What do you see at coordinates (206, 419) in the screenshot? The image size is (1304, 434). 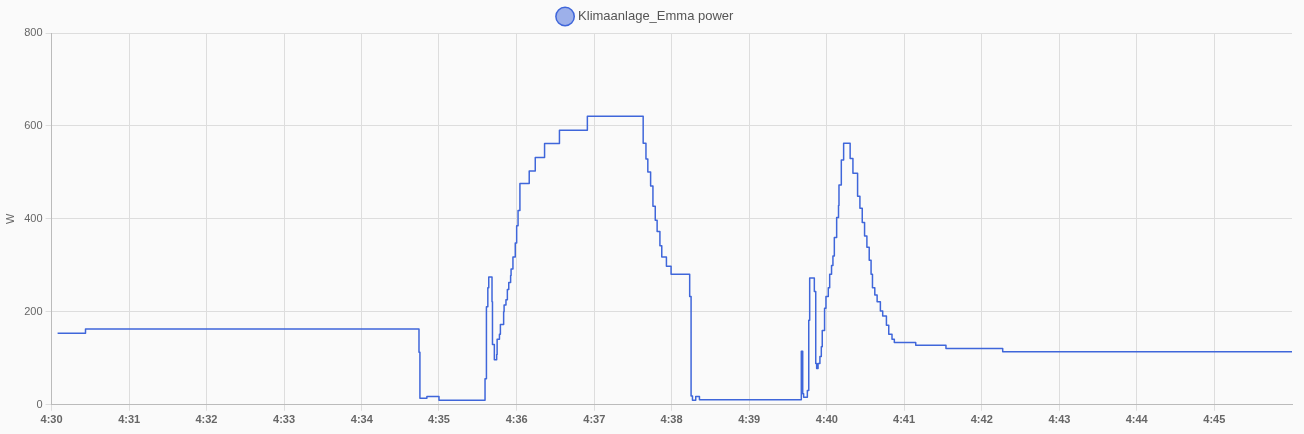 I see `x-tick-label: 4:32` at bounding box center [206, 419].